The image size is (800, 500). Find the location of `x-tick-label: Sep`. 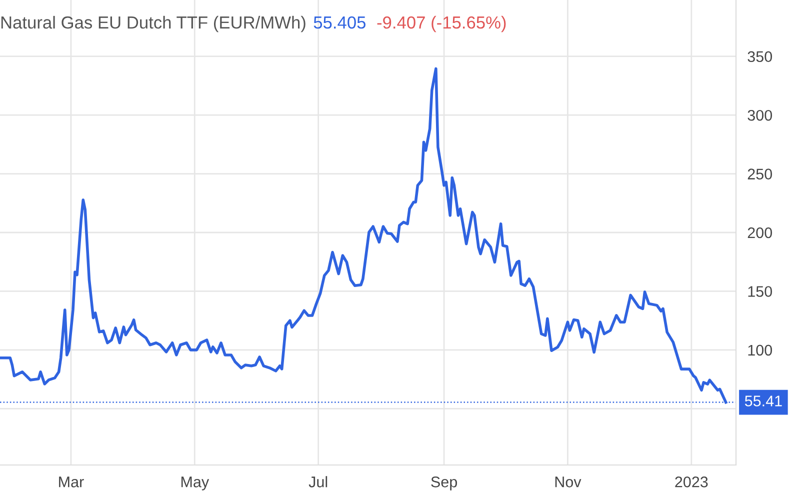

x-tick-label: Sep is located at coordinates (444, 483).